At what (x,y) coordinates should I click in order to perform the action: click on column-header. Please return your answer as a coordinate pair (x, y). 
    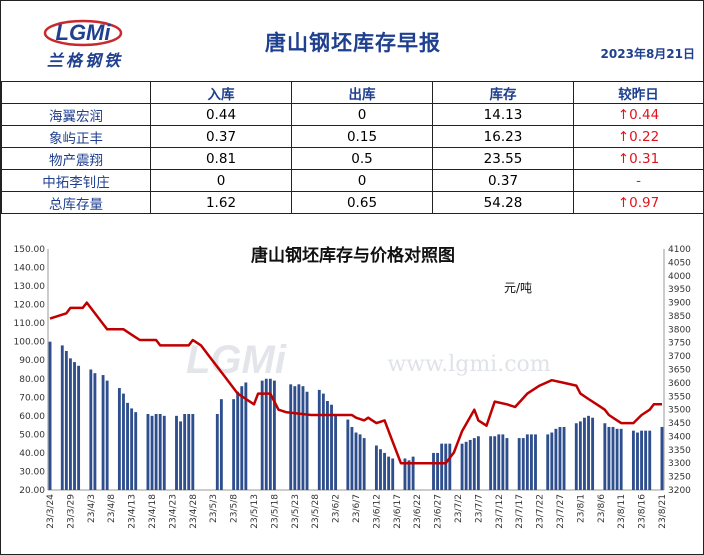
    Looking at the image, I should click on (76, 92).